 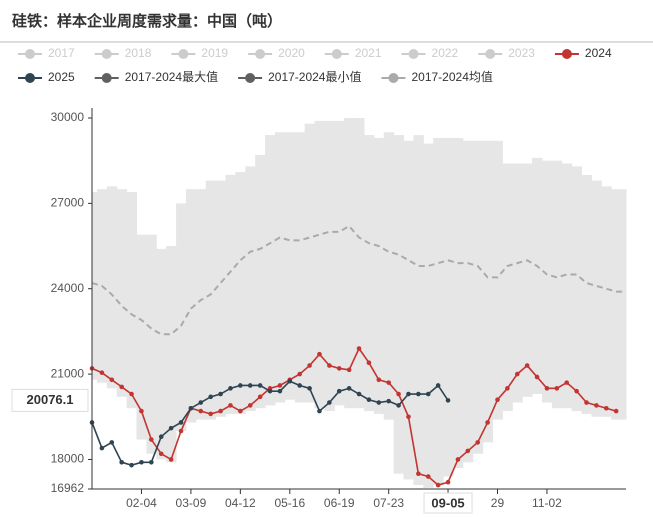 I want to click on x-tick-label: 07-23, so click(x=388, y=503).